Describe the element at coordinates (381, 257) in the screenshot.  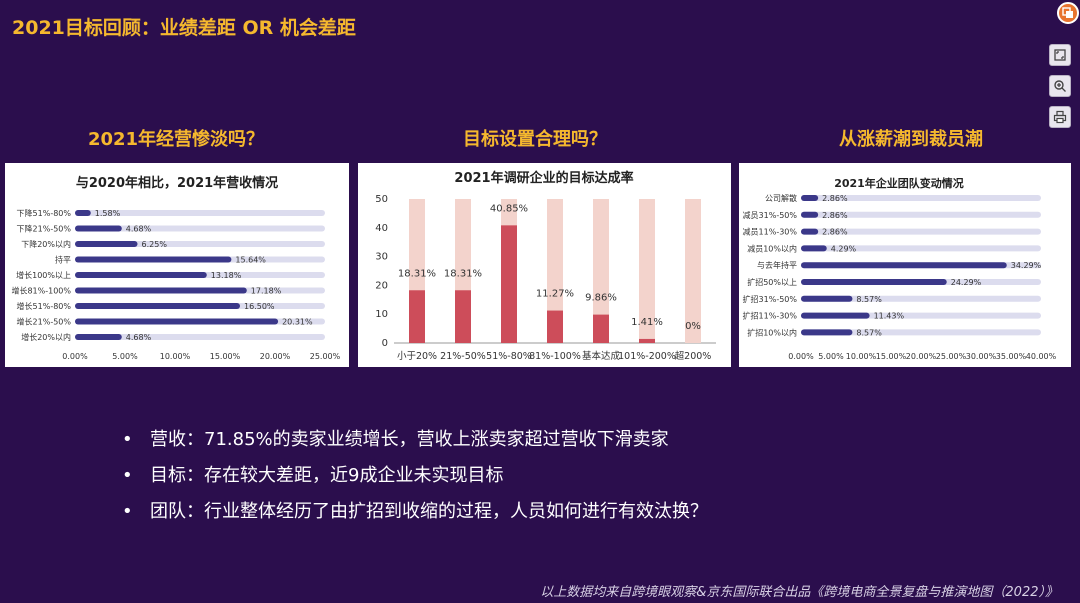
I see `y-tick-label: 30` at that location.